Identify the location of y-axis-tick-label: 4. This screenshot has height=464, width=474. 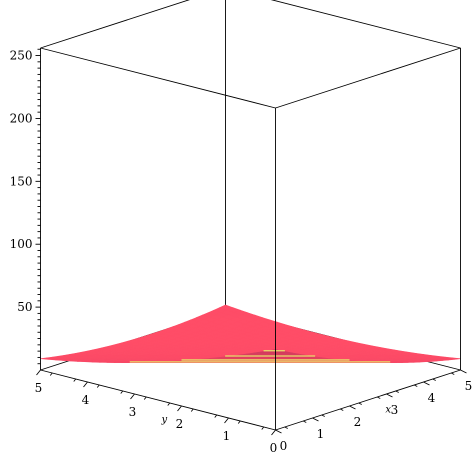
(86, 400).